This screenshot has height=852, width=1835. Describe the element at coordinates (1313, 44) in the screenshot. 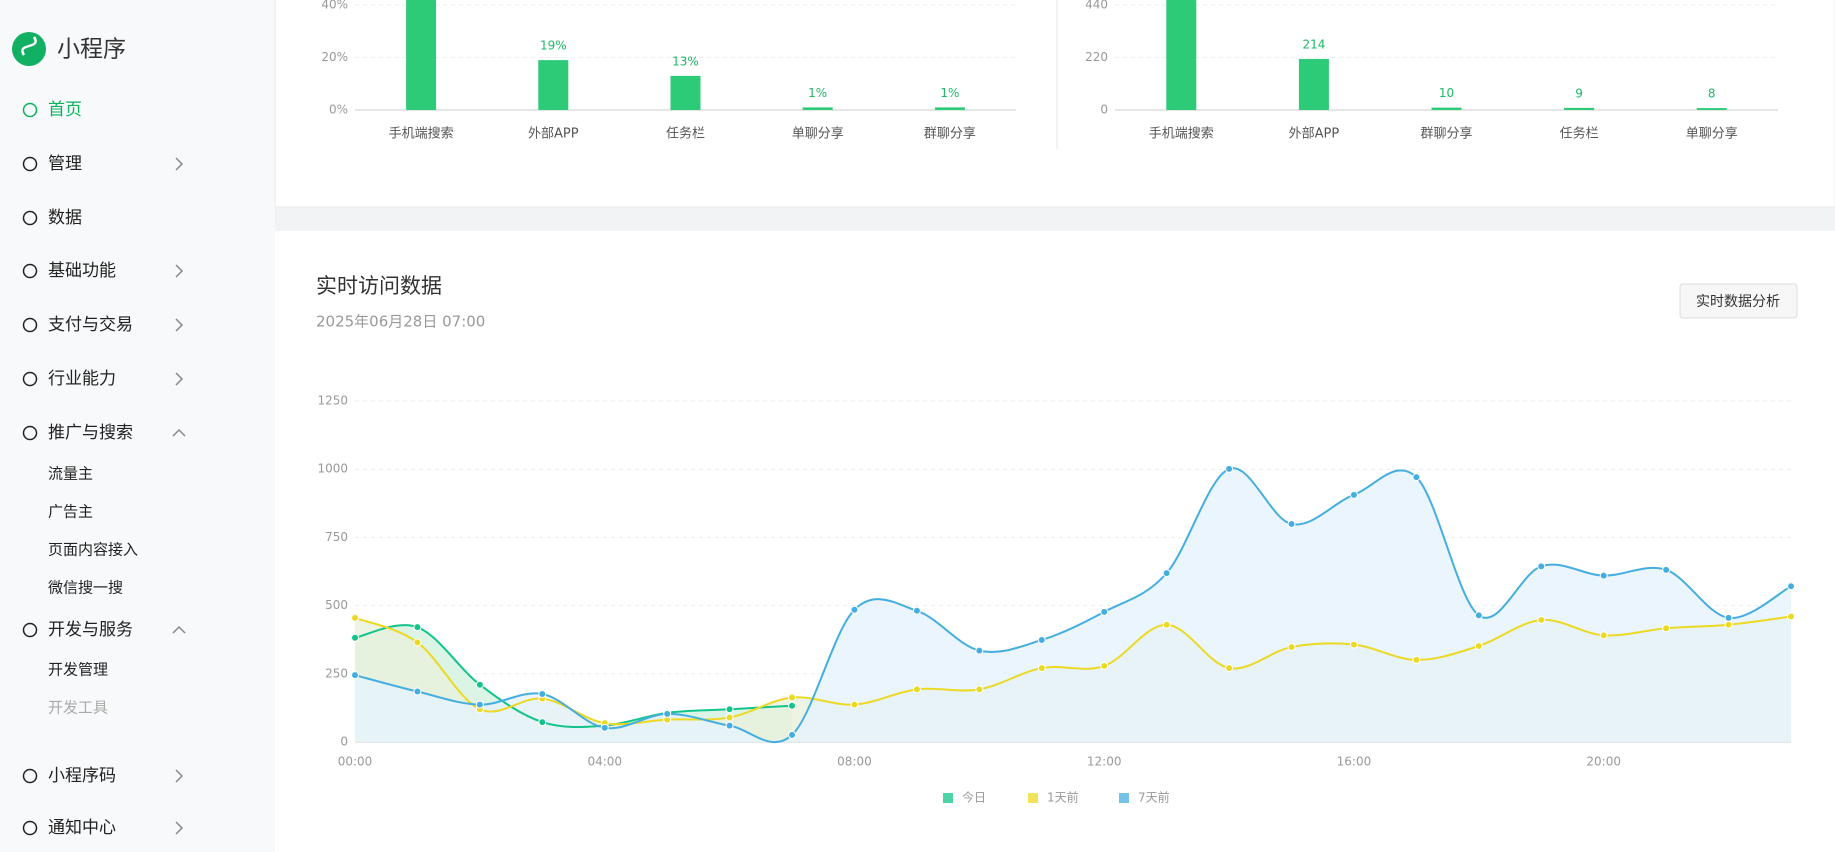

I see `value-label: 214` at that location.